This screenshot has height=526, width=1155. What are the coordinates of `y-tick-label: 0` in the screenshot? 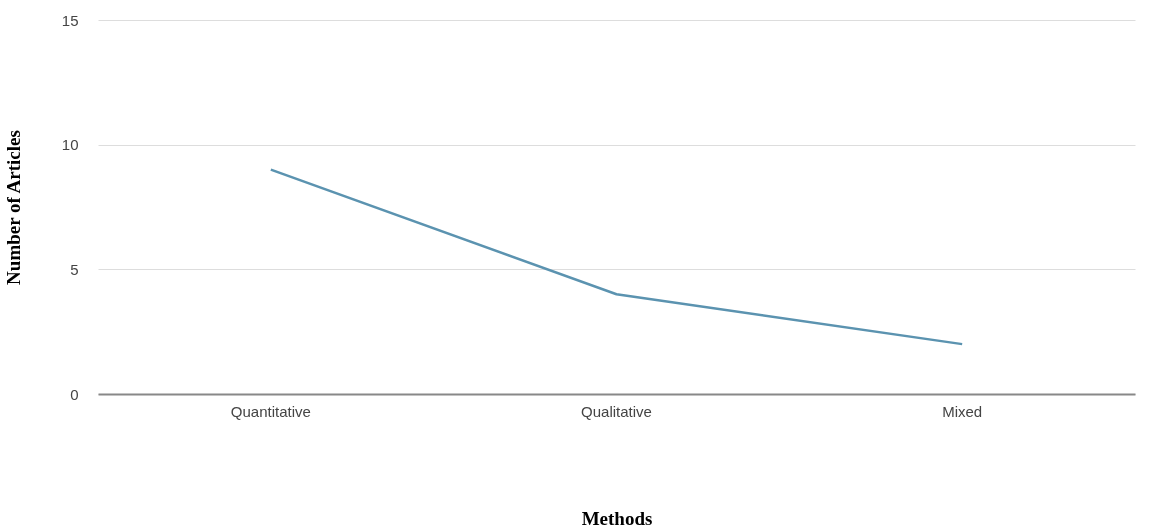 It's located at (74, 394).